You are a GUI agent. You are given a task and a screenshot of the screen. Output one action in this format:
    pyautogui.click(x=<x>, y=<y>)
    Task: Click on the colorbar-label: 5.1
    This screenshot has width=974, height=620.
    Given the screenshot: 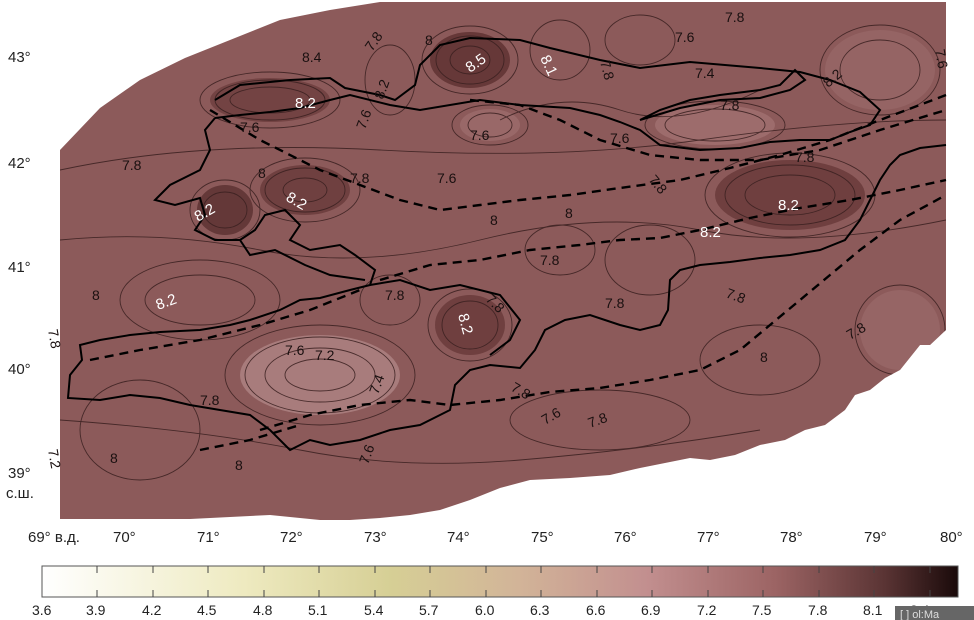 What is the action you would take?
    pyautogui.click(x=318, y=610)
    